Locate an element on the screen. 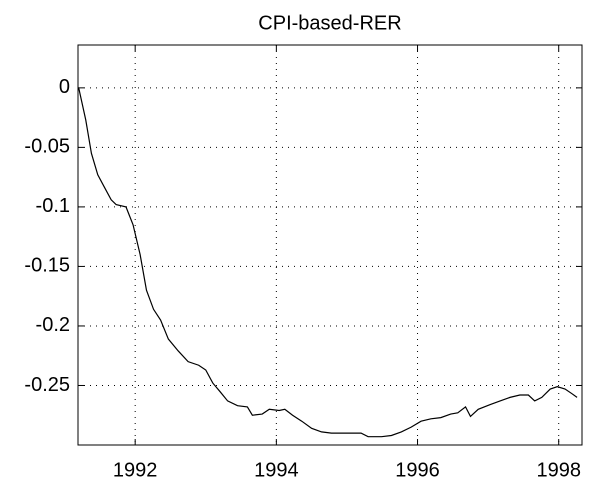 Image resolution: width=604 pixels, height=489 pixels. x-tick-label: 1996 is located at coordinates (417, 470).